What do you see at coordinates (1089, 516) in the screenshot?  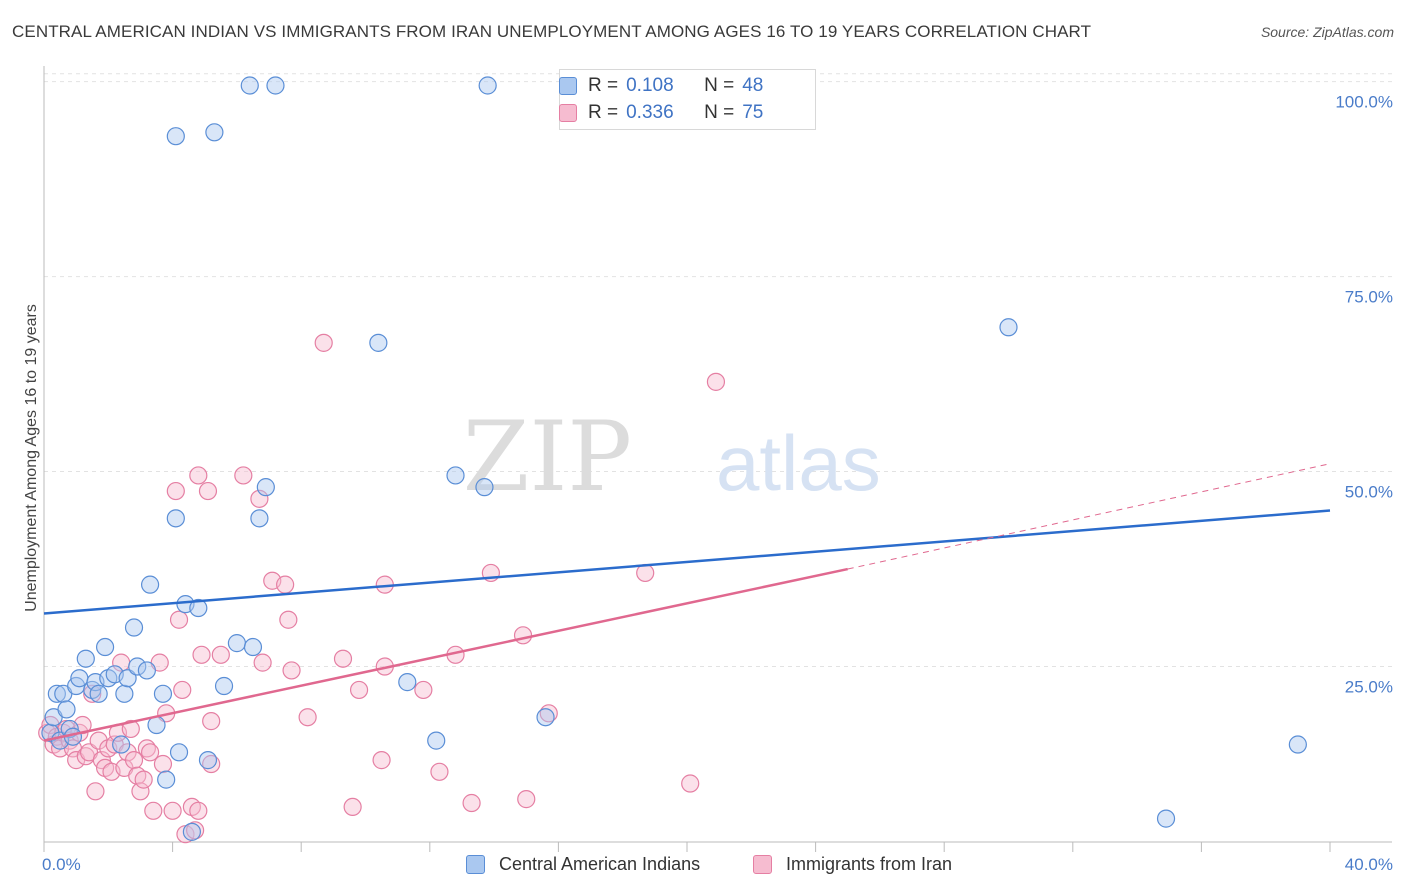 I see `trend-line-iran-extension` at bounding box center [1089, 516].